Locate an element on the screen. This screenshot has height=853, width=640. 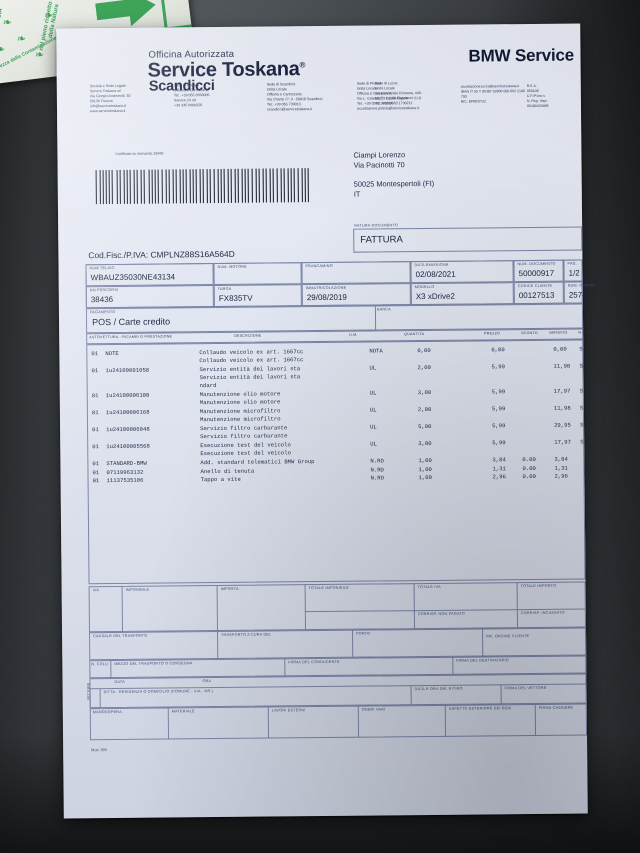
tax-code-label: Cod.Fisc./P.IVA: is located at coordinates (118, 255).